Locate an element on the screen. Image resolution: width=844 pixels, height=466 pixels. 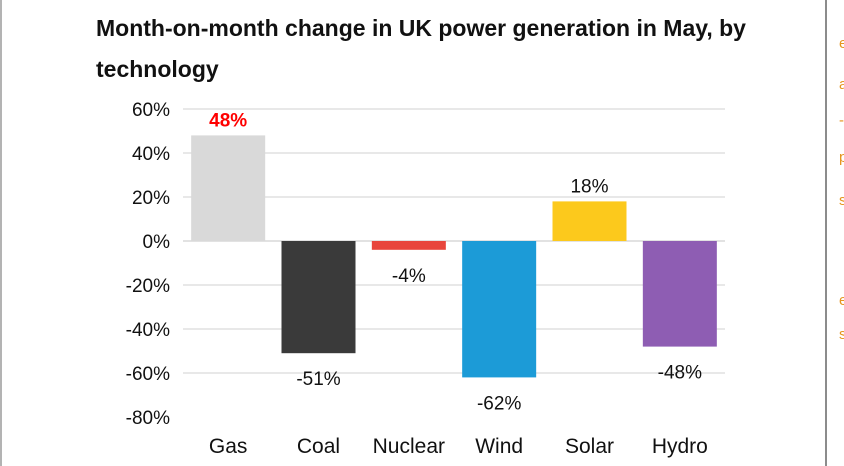
y-tick-label: -80% is located at coordinates (148, 418).